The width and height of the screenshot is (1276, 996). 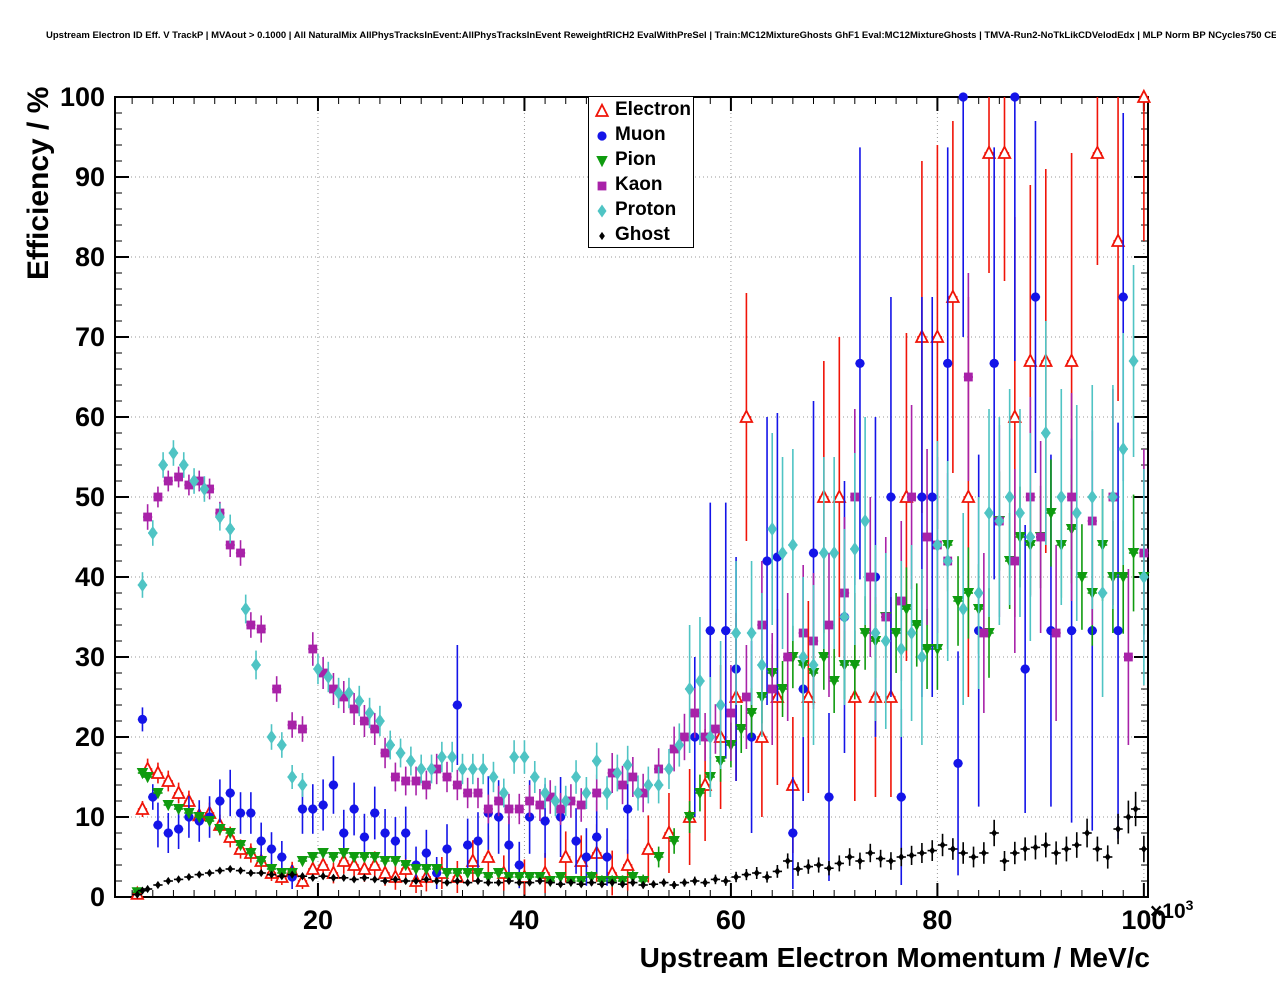 What do you see at coordinates (90, 177) in the screenshot?
I see `y-tick-label: 90` at bounding box center [90, 177].